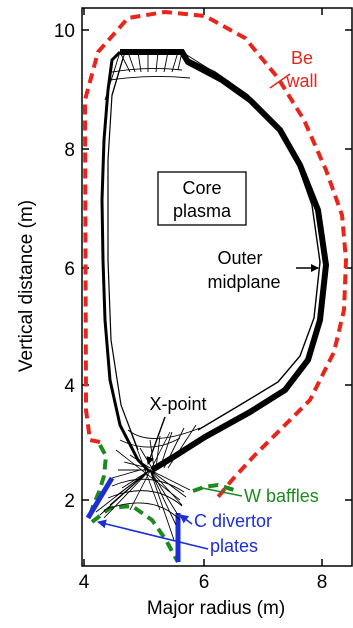 The width and height of the screenshot is (353, 628). What do you see at coordinates (26, 286) in the screenshot?
I see `y-axis-label: Vertical distance (m)` at bounding box center [26, 286].